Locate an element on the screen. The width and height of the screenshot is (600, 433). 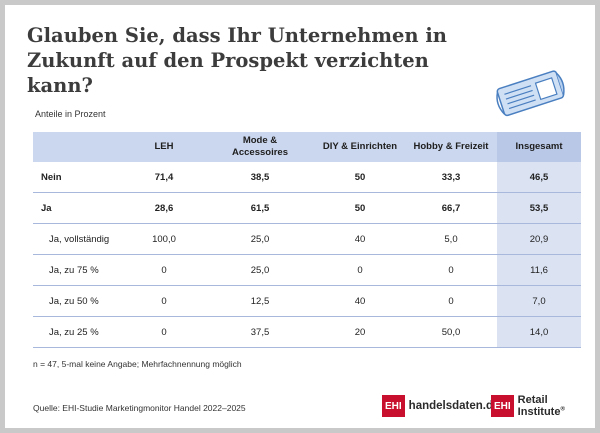
column-header: Insgesamt is located at coordinates (539, 147).